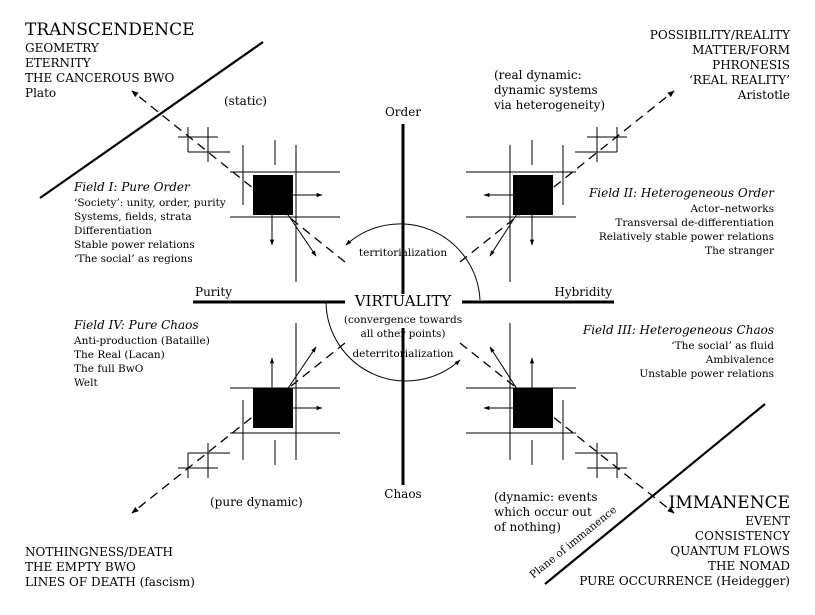 The width and height of the screenshot is (815, 615). What do you see at coordinates (684, 581) in the screenshot?
I see `list-item: PURE OCCURRENCE (Heidegger)` at bounding box center [684, 581].